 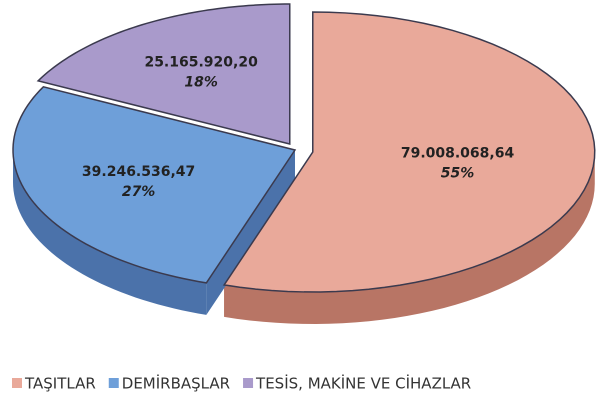 I want to click on pie-slice-side, so click(x=110, y=232).